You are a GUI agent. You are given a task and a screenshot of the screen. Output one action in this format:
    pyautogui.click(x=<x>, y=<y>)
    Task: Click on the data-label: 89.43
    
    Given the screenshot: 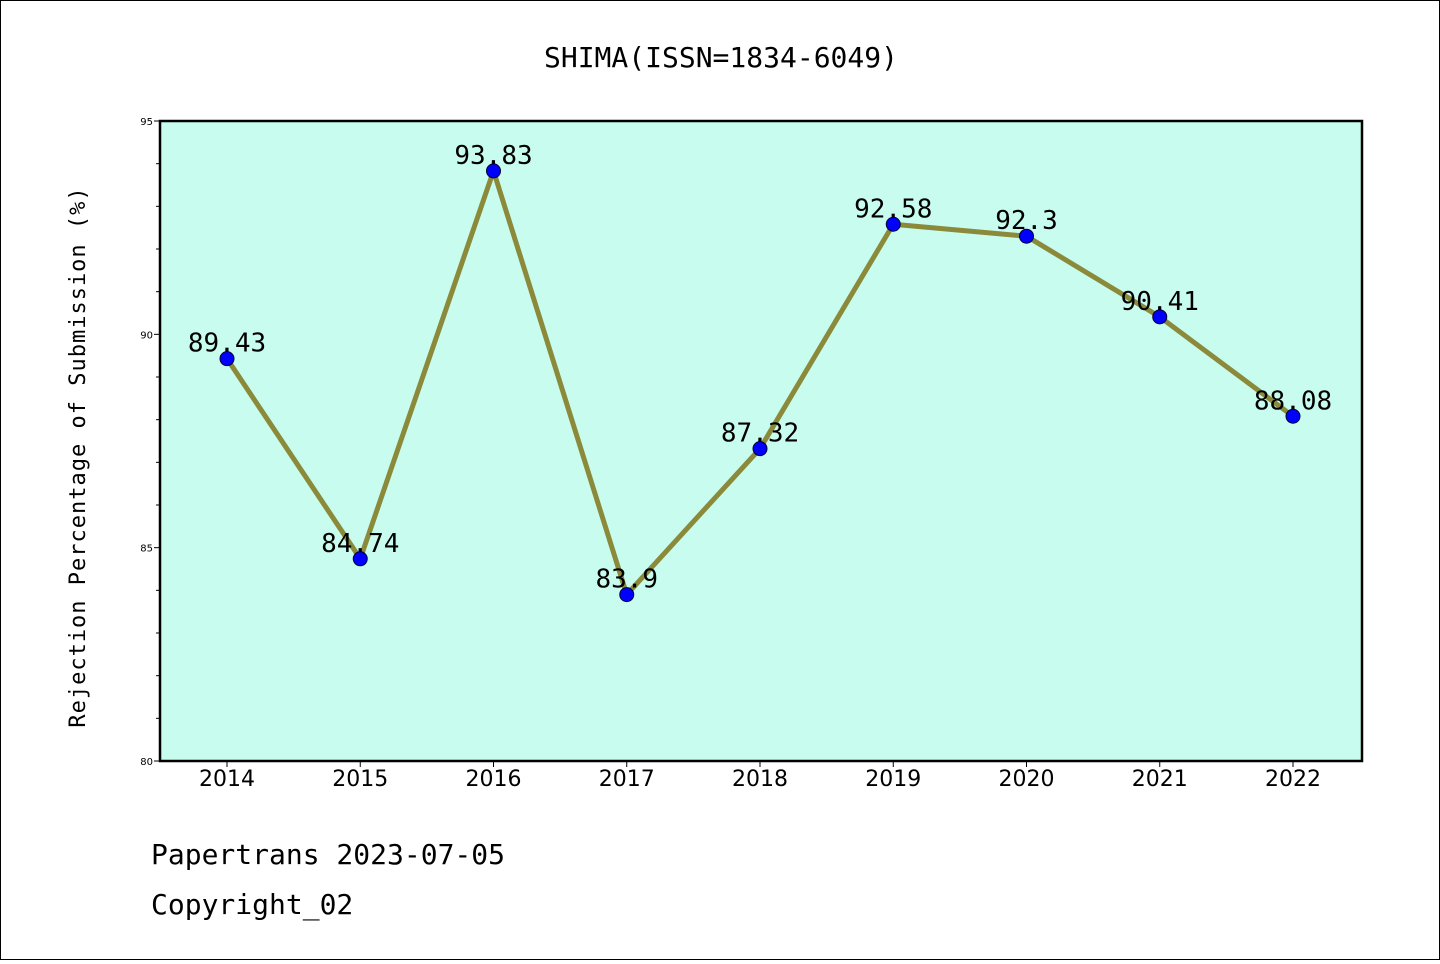 What is the action you would take?
    pyautogui.click(x=227, y=344)
    